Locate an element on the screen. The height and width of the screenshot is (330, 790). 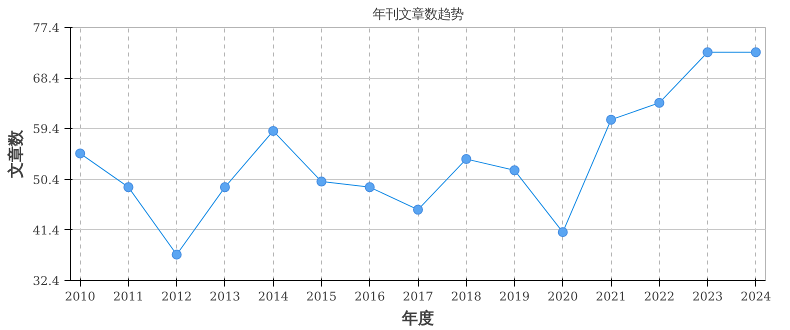
x-tick-label: 2013 is located at coordinates (225, 297).